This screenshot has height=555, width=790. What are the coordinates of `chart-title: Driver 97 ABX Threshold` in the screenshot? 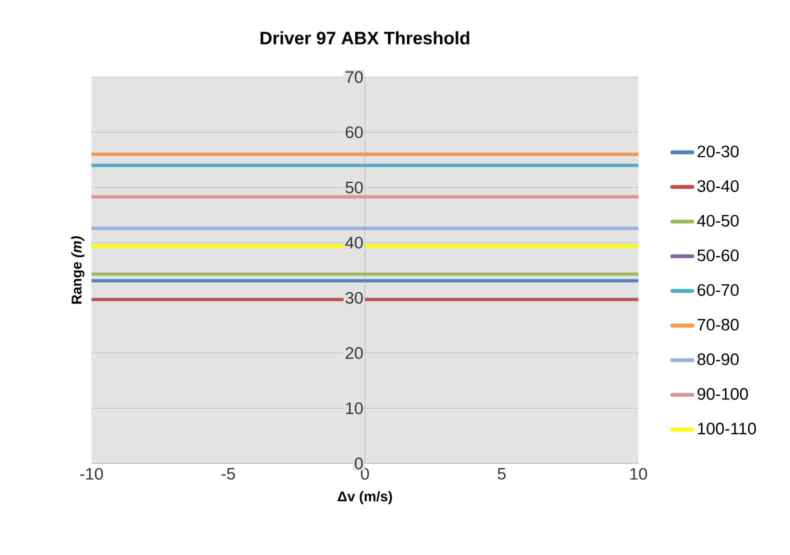 It's located at (365, 38).